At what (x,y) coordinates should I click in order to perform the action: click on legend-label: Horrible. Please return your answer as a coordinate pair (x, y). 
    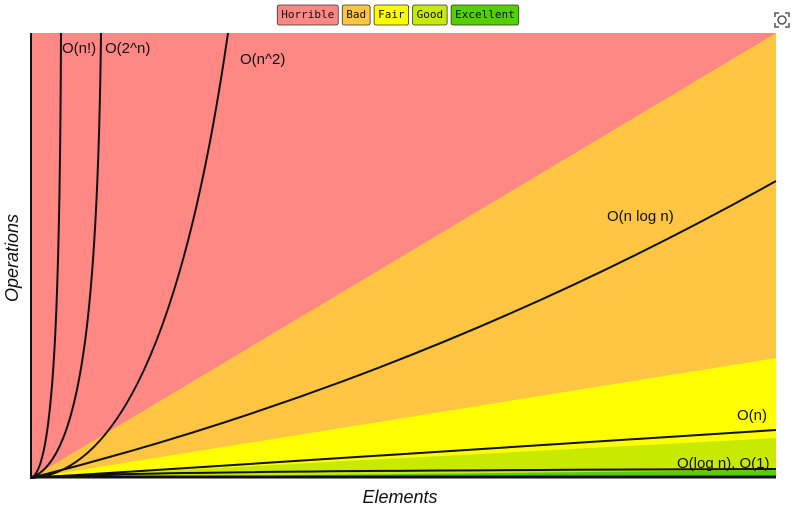
    Looking at the image, I should click on (307, 14).